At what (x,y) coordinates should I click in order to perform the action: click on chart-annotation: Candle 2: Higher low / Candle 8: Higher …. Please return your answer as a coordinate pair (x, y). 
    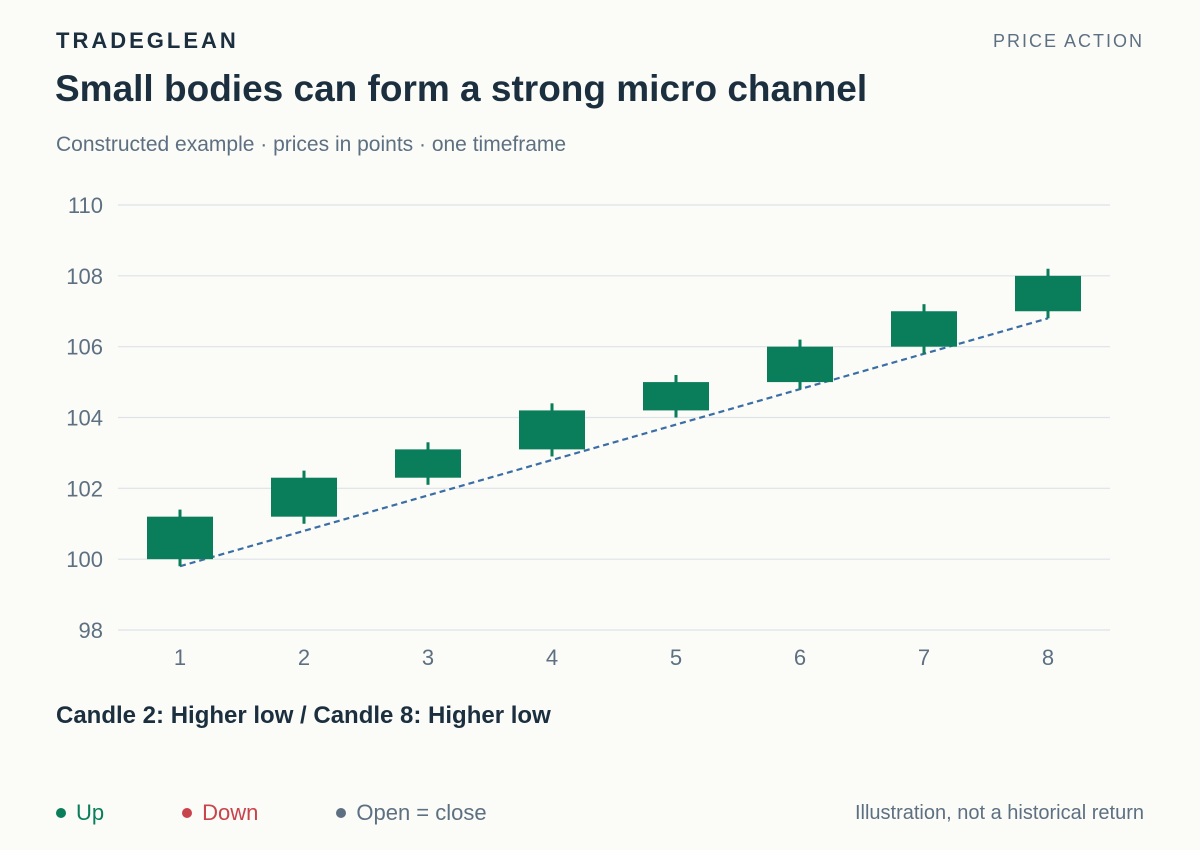
    Looking at the image, I should click on (303, 715).